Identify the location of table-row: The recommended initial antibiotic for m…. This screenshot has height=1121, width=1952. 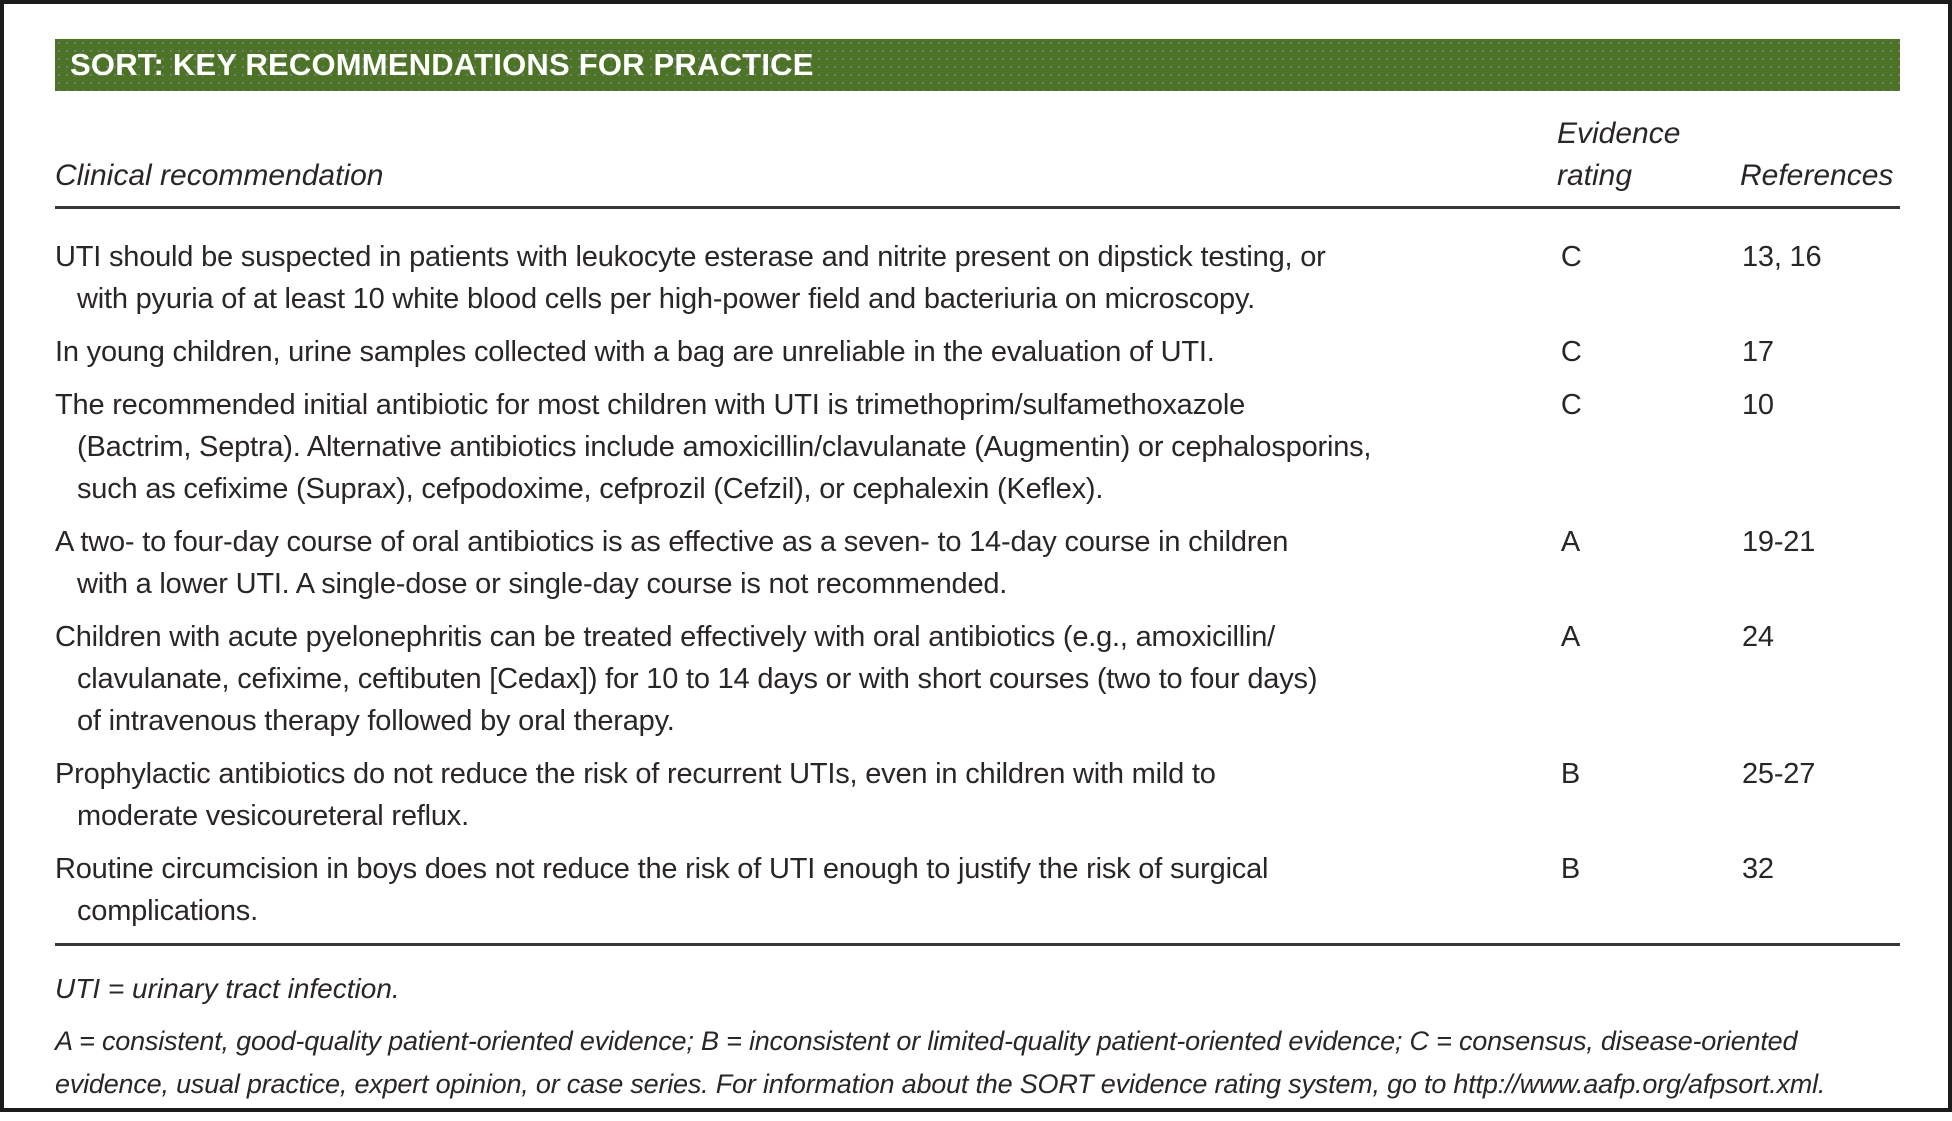
(977, 447).